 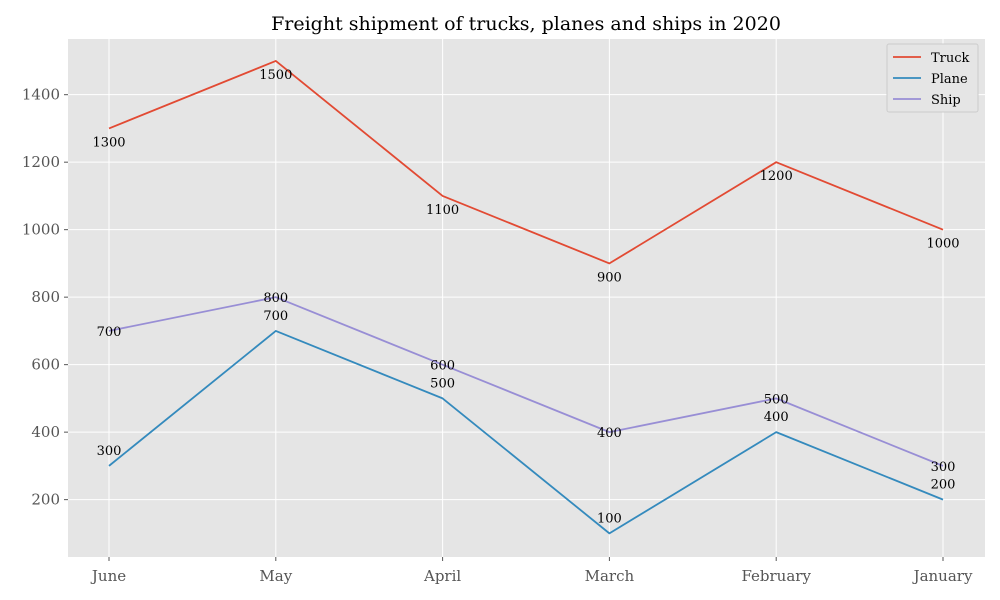 What do you see at coordinates (609, 277) in the screenshot?
I see `data-label-truck: 900` at bounding box center [609, 277].